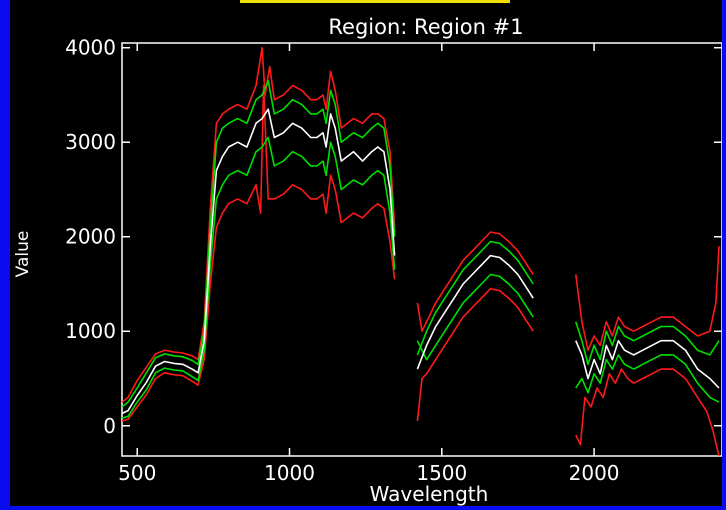 Image resolution: width=726 pixels, height=510 pixels. Describe the element at coordinates (90, 48) in the screenshot. I see `y-tick-label-4000: 4000` at that location.